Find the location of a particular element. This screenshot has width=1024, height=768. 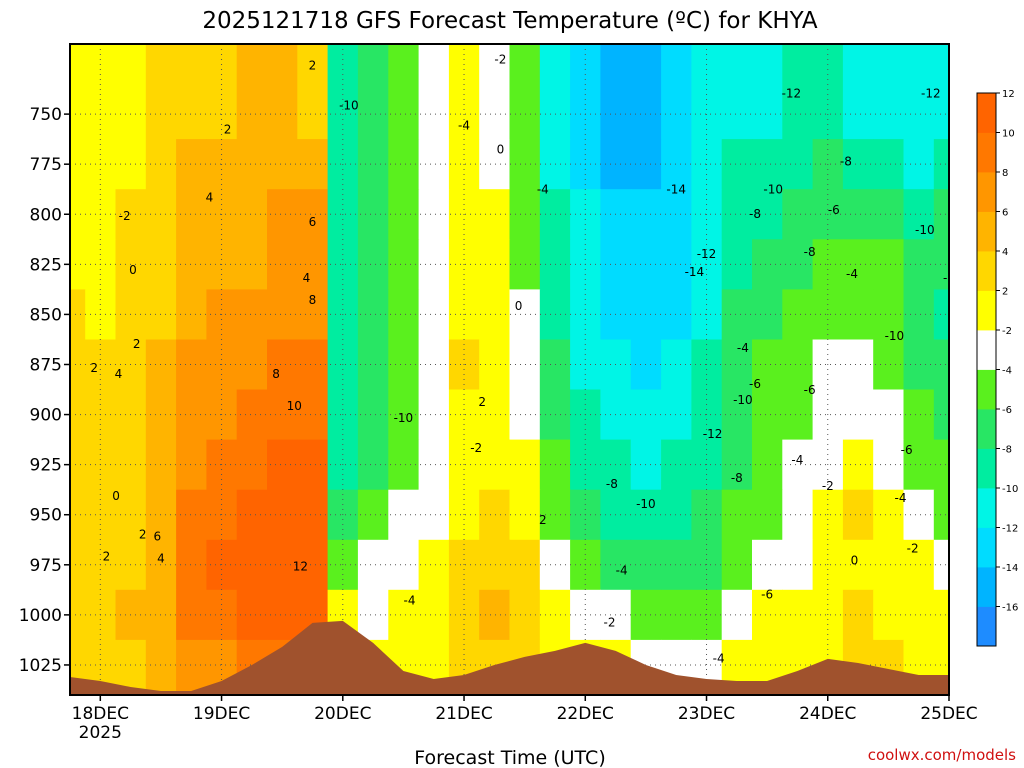

y-tick-label: 750 is located at coordinates (46, 115).